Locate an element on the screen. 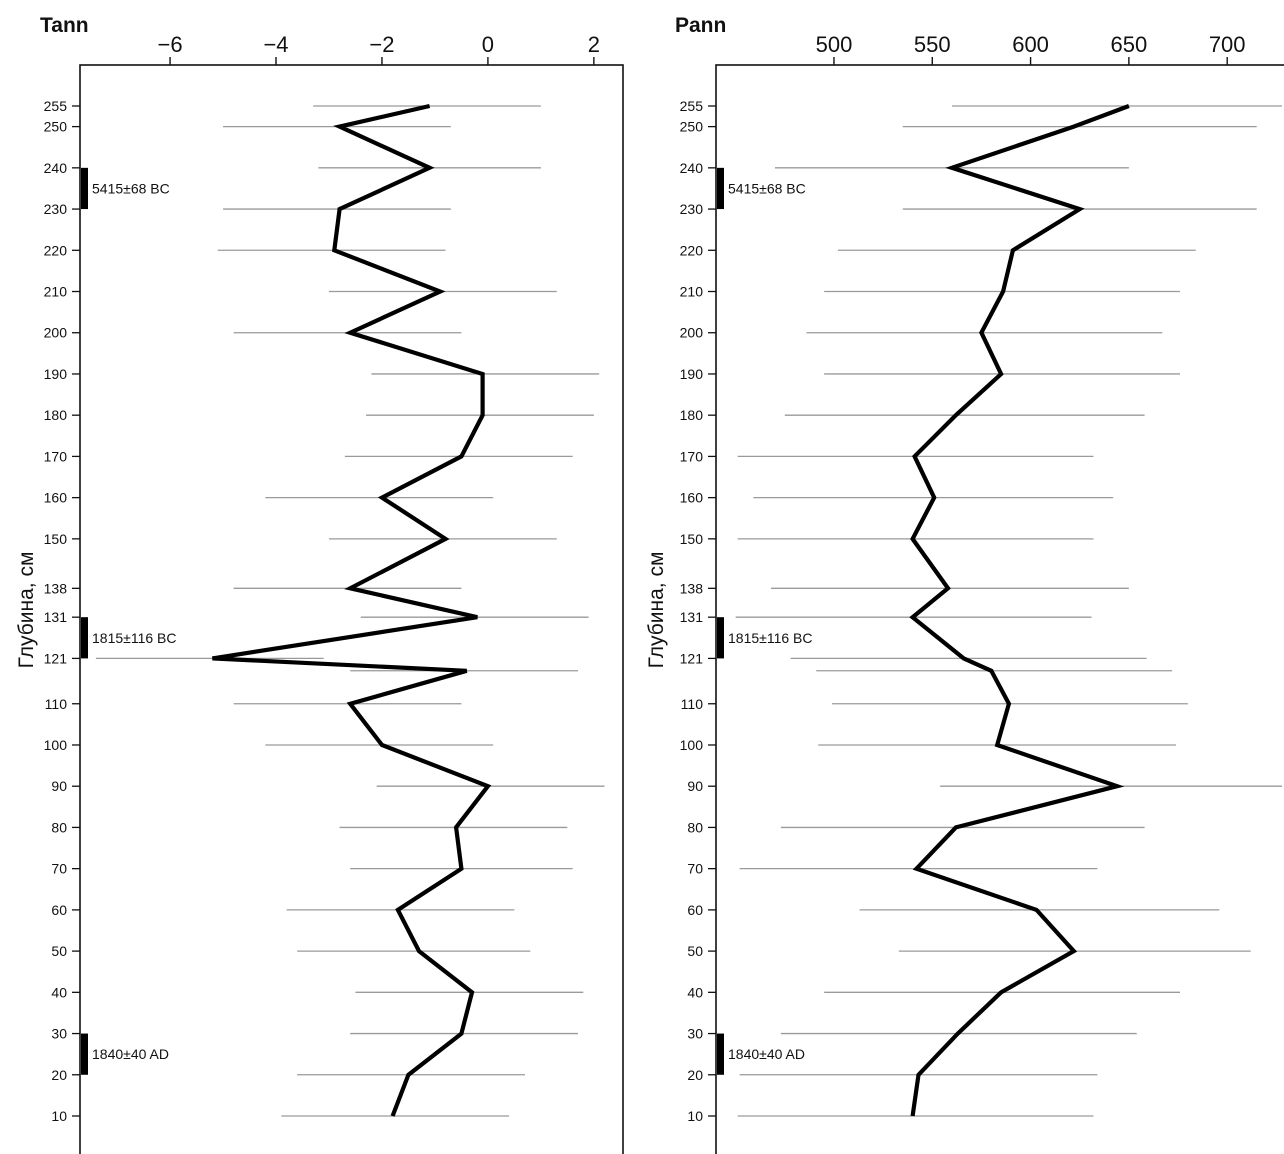  tann-x-tick-label: 0 is located at coordinates (488, 44).